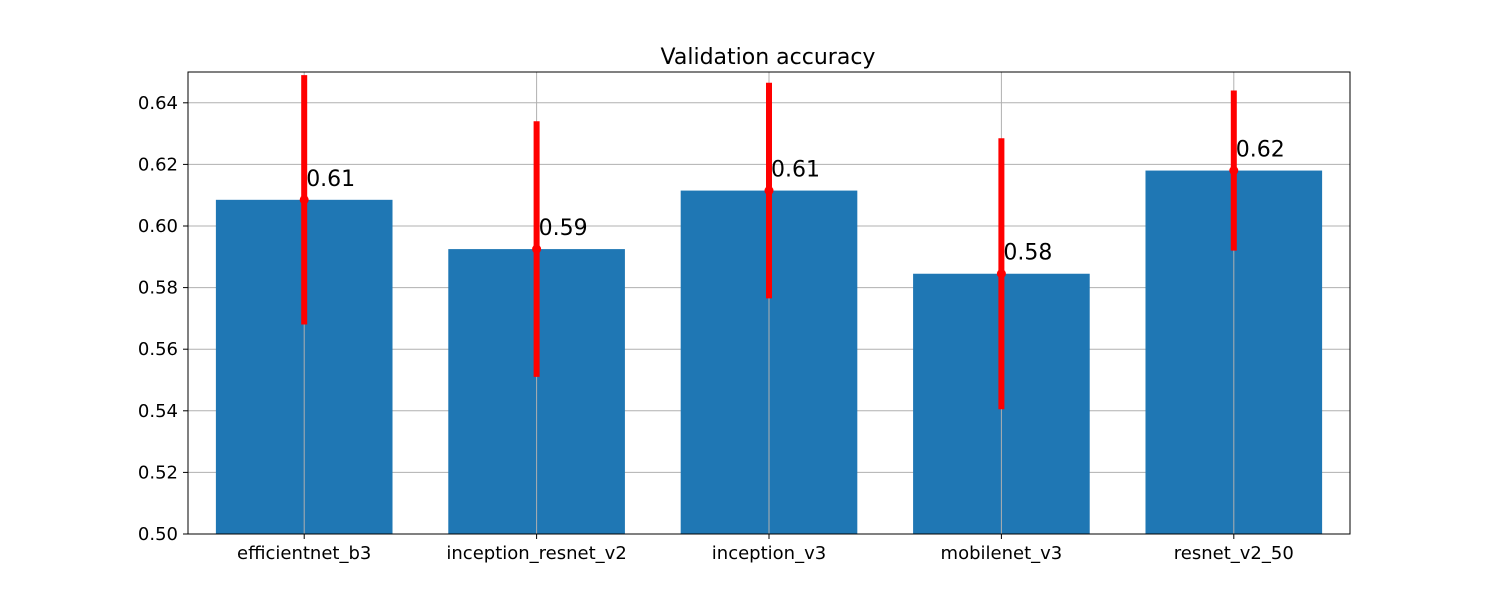 This screenshot has width=1500, height=600. Describe the element at coordinates (158, 164) in the screenshot. I see `y-tick-label: 0.62` at that location.